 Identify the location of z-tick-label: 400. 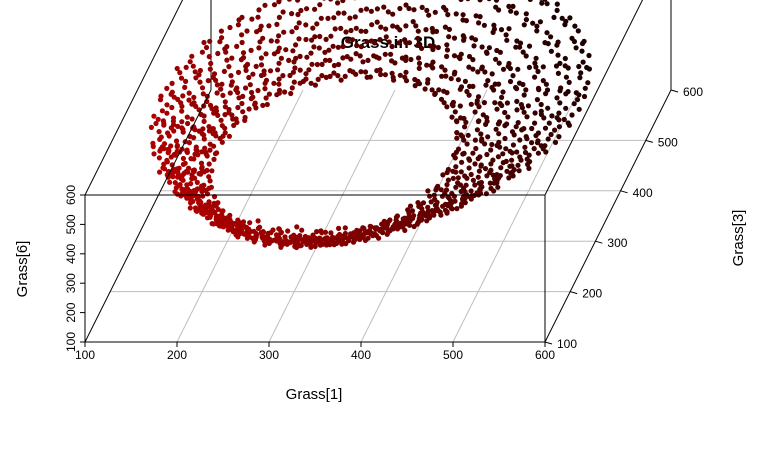
(71, 253).